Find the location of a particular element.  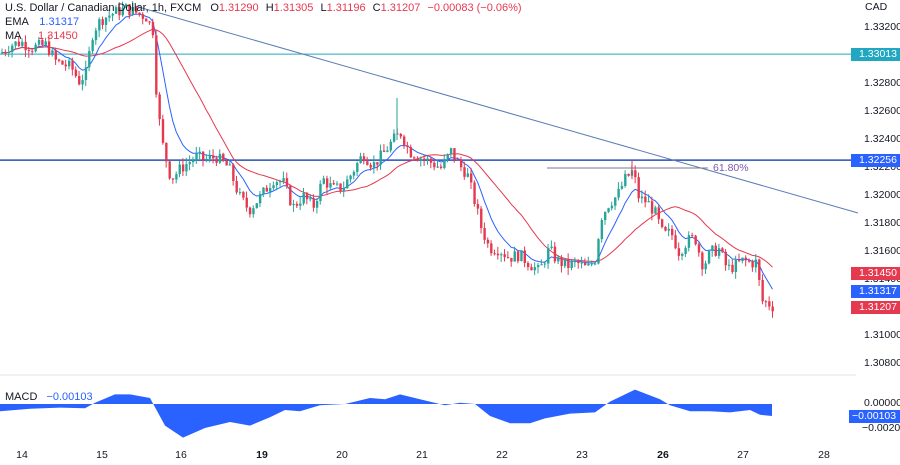

high-value: 1.31305 is located at coordinates (293, 8).